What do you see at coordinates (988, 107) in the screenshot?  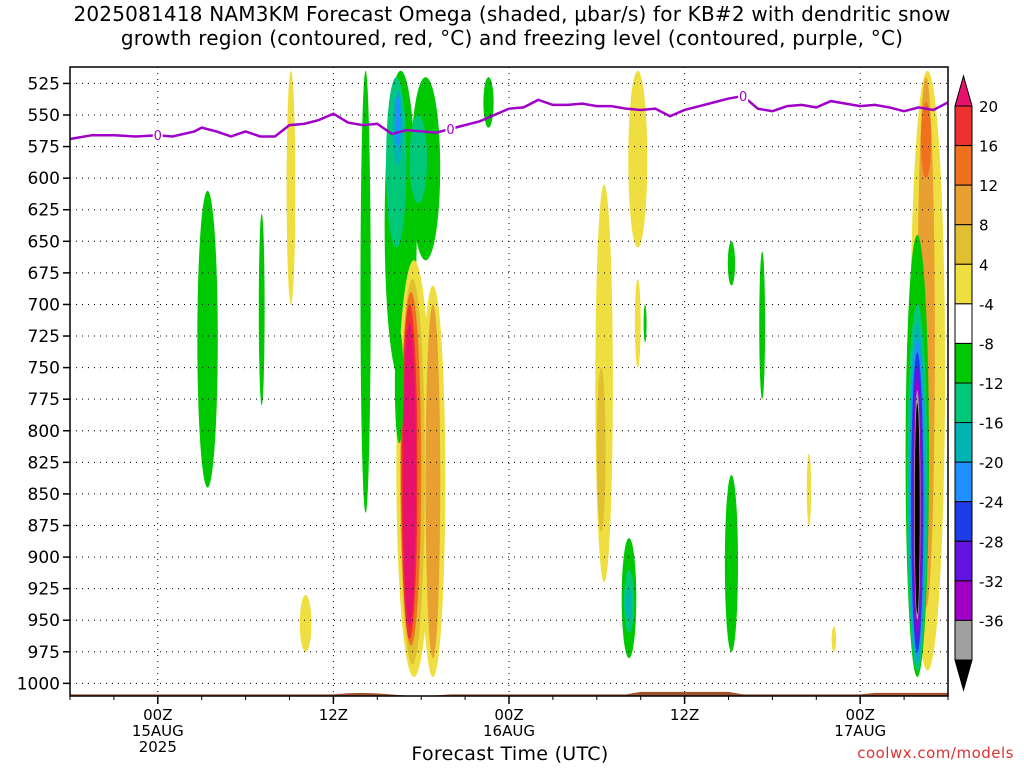 I see `colorbar-label: 20` at bounding box center [988, 107].